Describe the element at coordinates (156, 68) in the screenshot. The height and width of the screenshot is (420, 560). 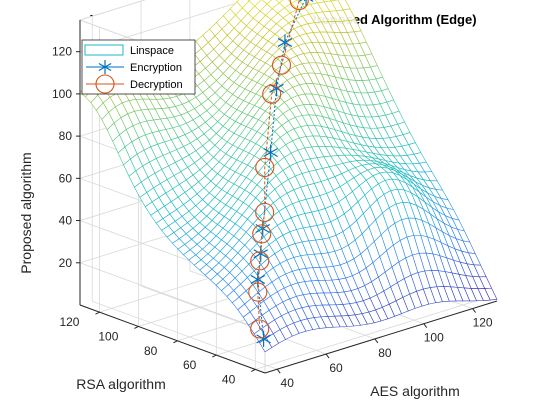
I see `legend-label: Encryption` at that location.